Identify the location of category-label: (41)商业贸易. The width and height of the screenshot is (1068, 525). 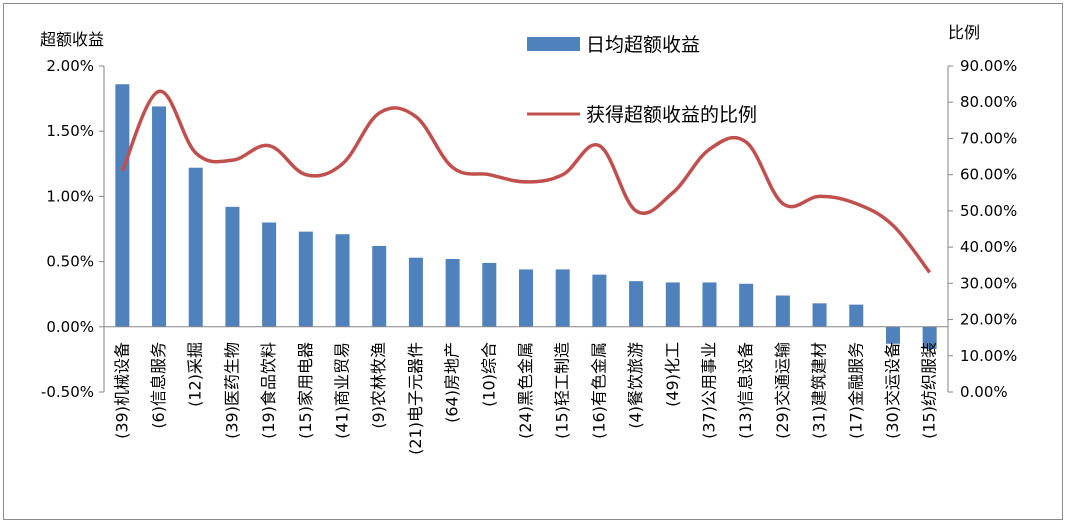
(342, 390).